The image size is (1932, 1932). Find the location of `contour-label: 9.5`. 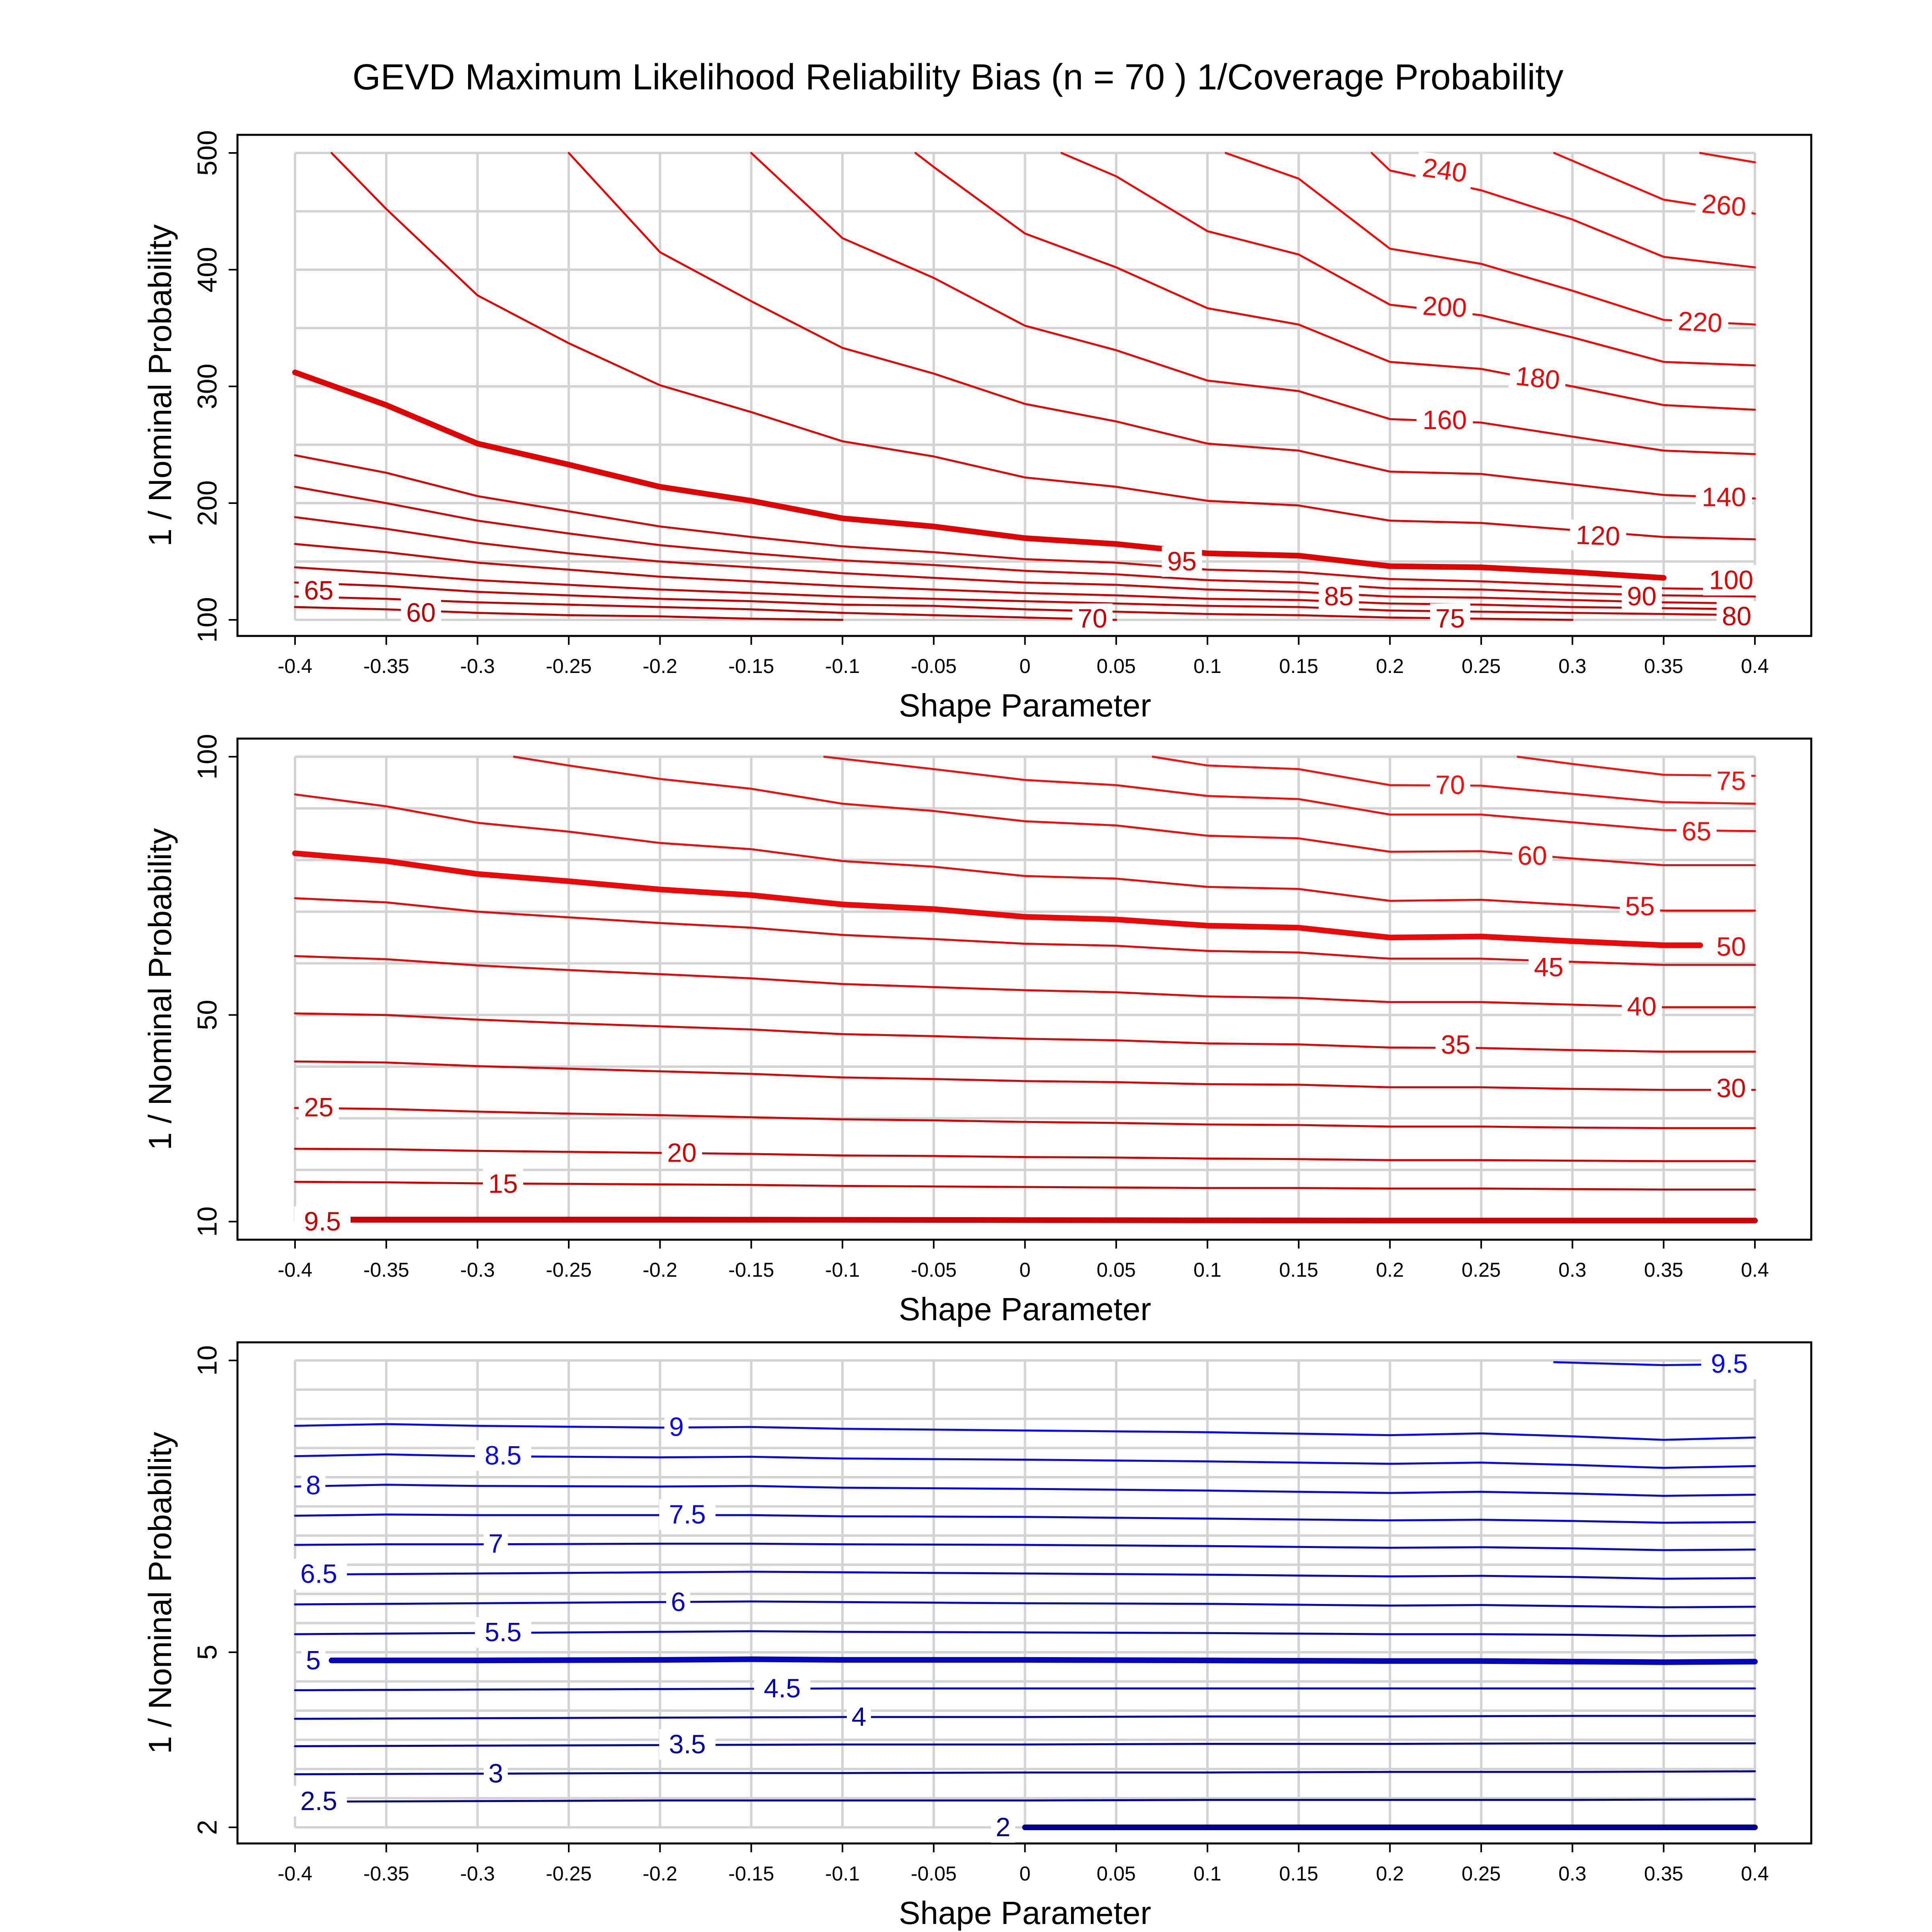

contour-label: 9.5 is located at coordinates (1729, 1364).